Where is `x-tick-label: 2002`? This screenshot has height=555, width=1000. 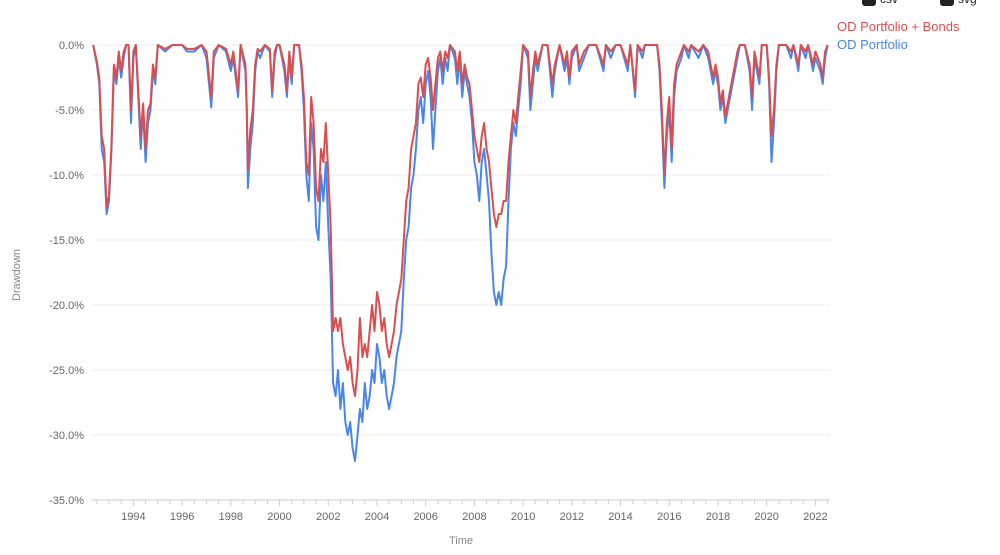
x-tick-label: 2002 is located at coordinates (328, 517).